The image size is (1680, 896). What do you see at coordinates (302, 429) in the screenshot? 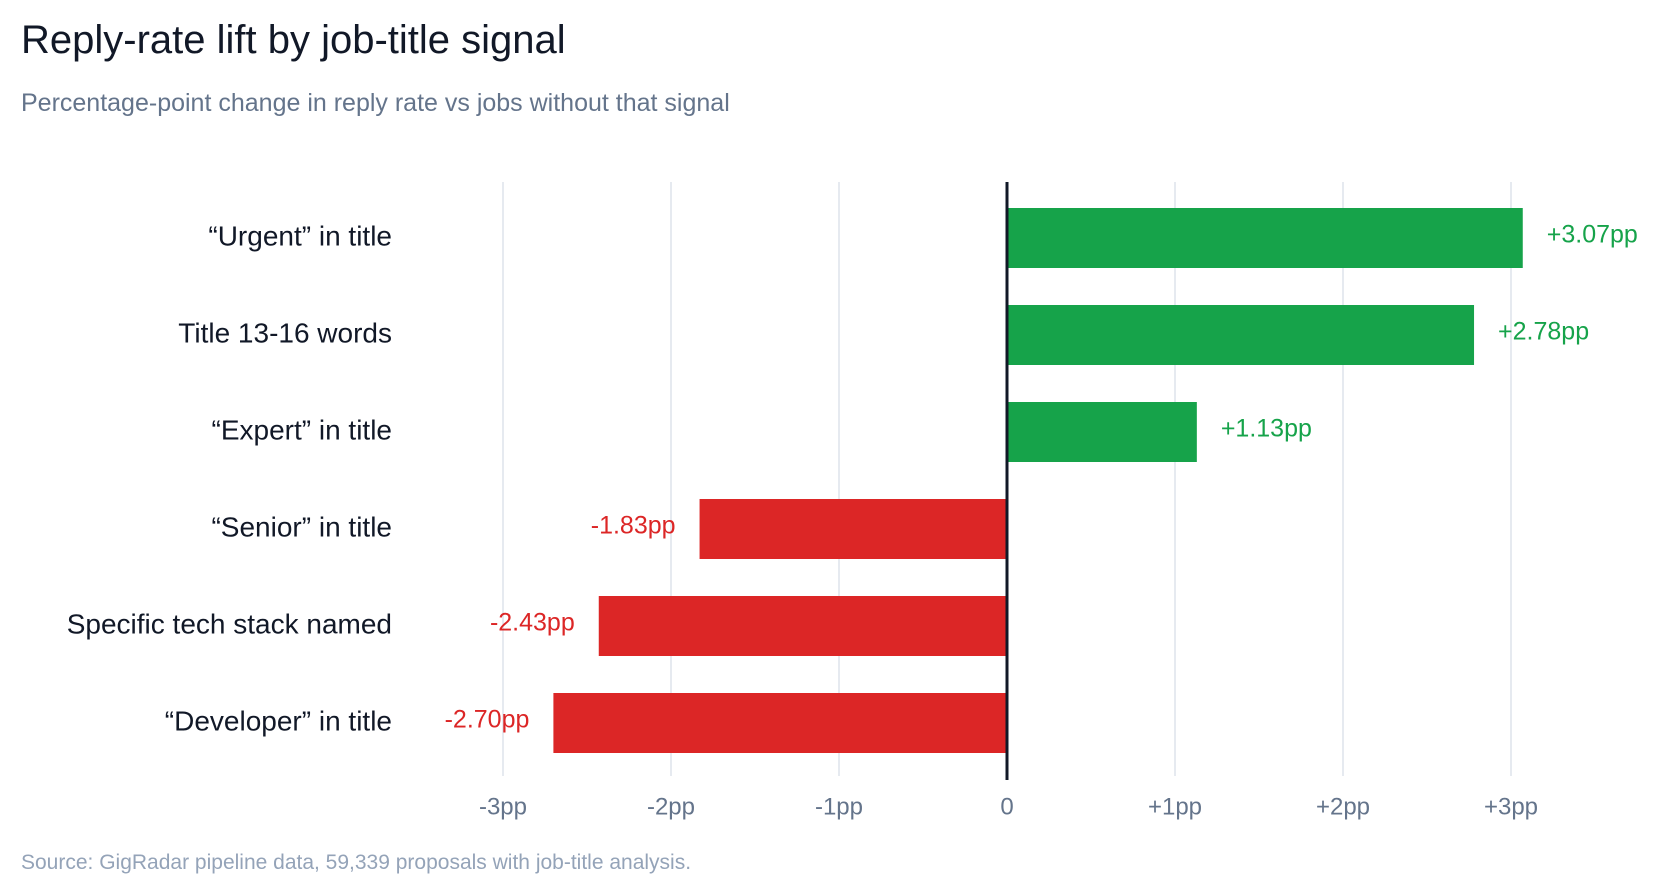
I see `category-label: “Expert” in title` at bounding box center [302, 429].